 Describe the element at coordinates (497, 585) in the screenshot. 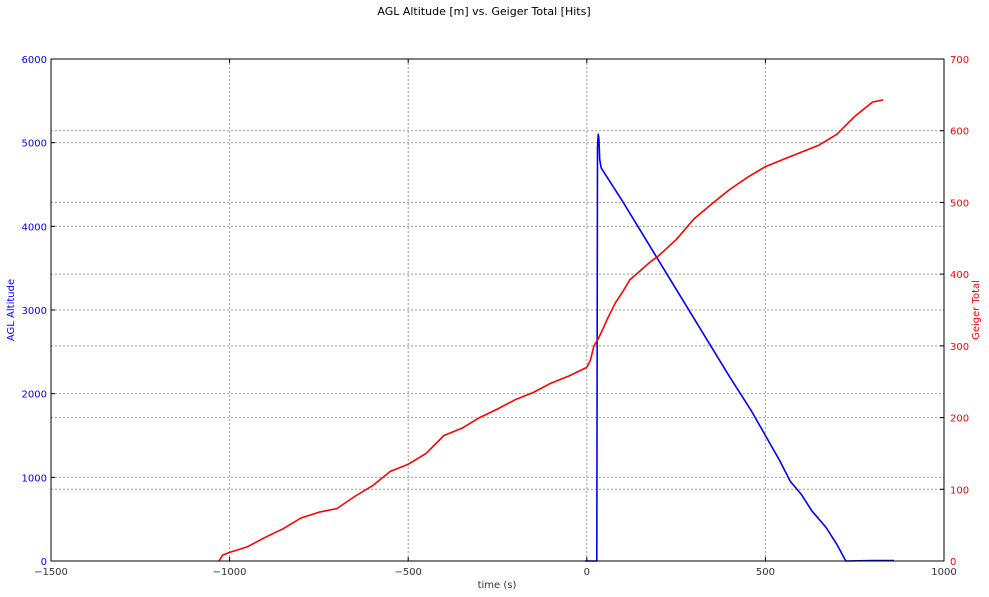

I see `x-axis-title: time (s)` at that location.